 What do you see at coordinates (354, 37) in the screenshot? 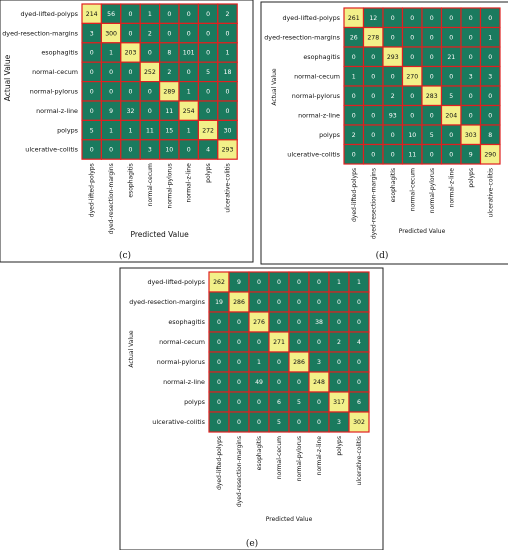
I see `cell-value: 26` at bounding box center [354, 37].